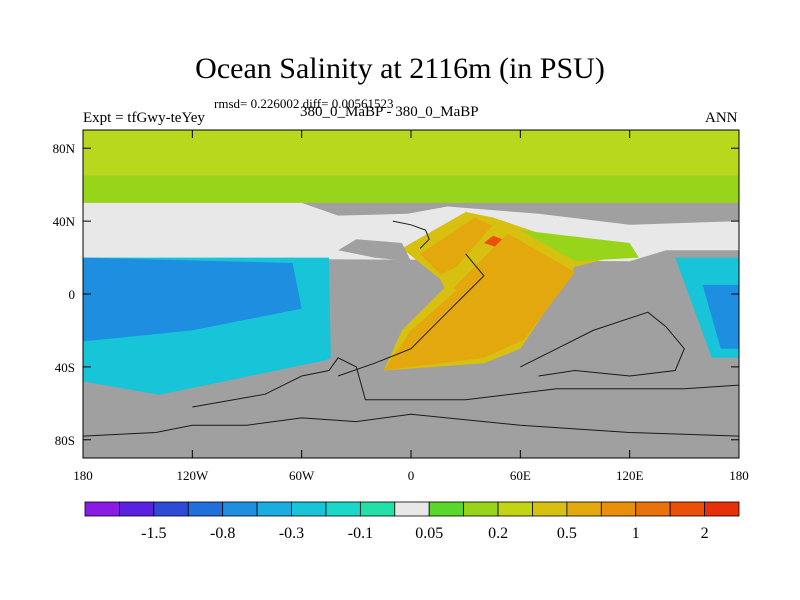  Describe the element at coordinates (493, 241) in the screenshot. I see `tethys-hot-spot` at that location.